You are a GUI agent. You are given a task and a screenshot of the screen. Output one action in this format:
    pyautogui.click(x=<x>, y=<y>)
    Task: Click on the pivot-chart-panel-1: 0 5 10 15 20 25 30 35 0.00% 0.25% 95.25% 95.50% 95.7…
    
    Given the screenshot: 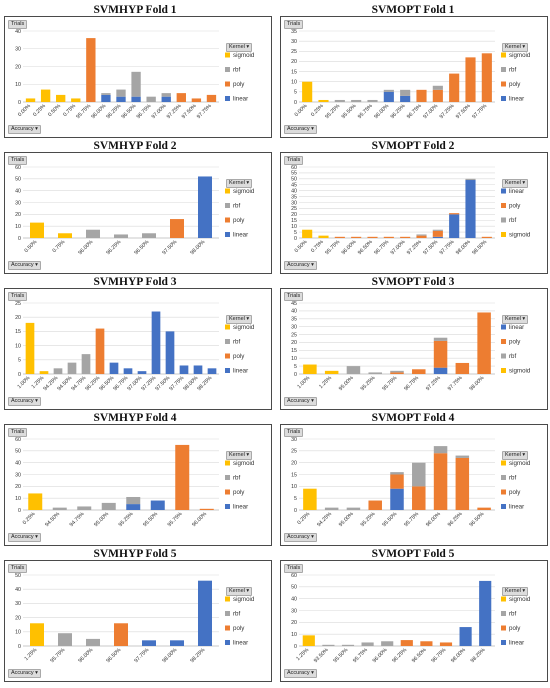 What is the action you would take?
    pyautogui.click(x=414, y=77)
    